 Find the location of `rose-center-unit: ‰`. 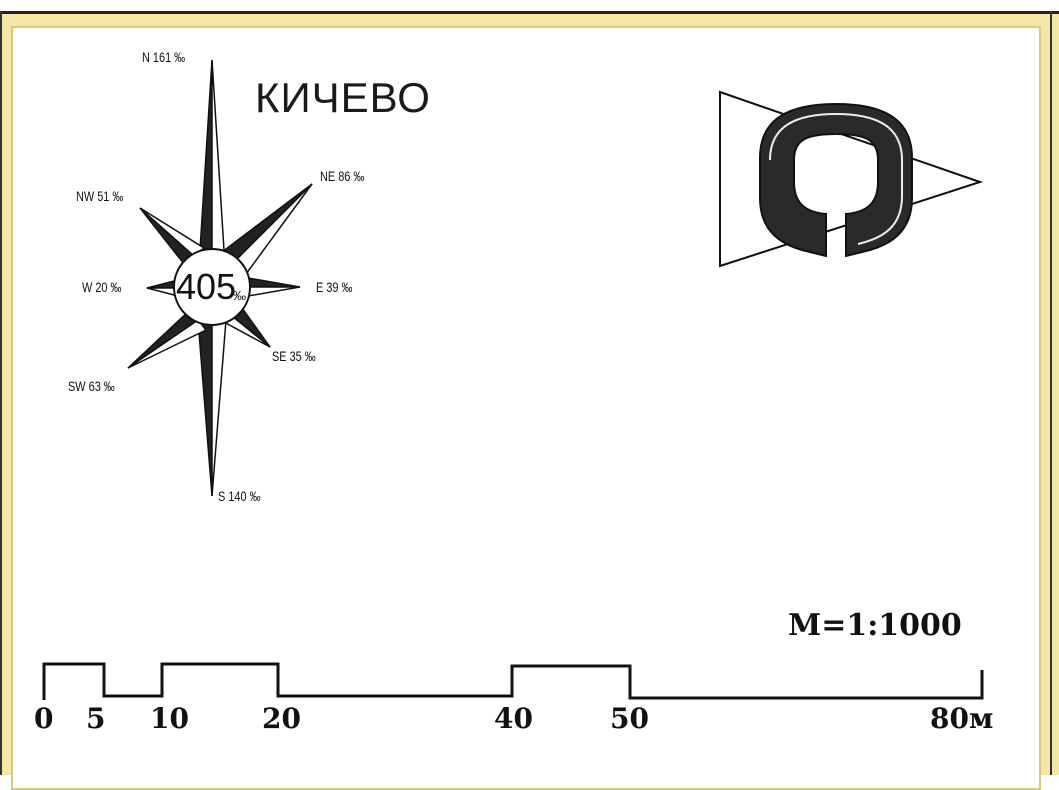

rose-center-unit: ‰ is located at coordinates (239, 295).